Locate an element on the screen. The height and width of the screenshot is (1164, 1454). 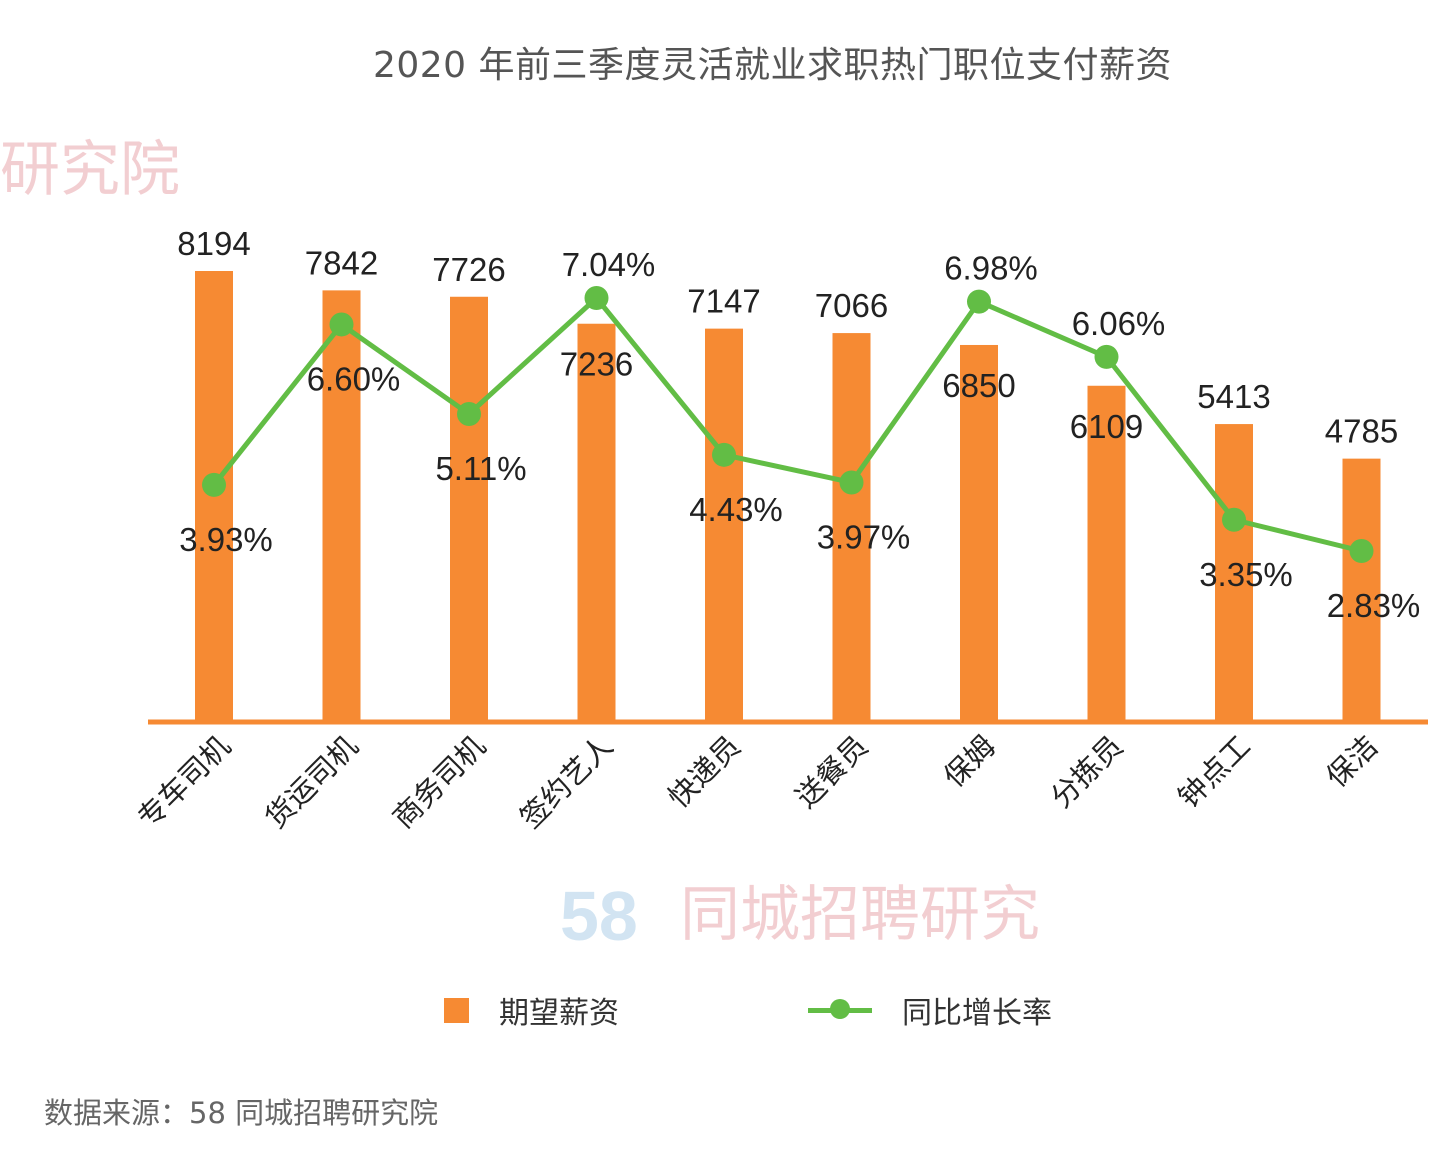
legend-item-bar: 期望薪资 is located at coordinates (531, 1010).